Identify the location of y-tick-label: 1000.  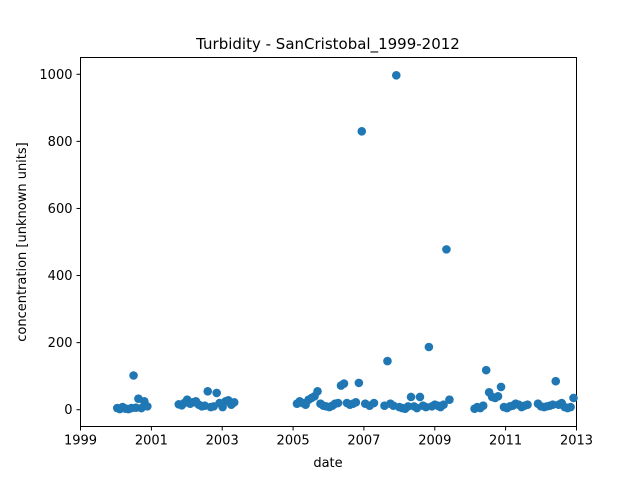
(55, 75).